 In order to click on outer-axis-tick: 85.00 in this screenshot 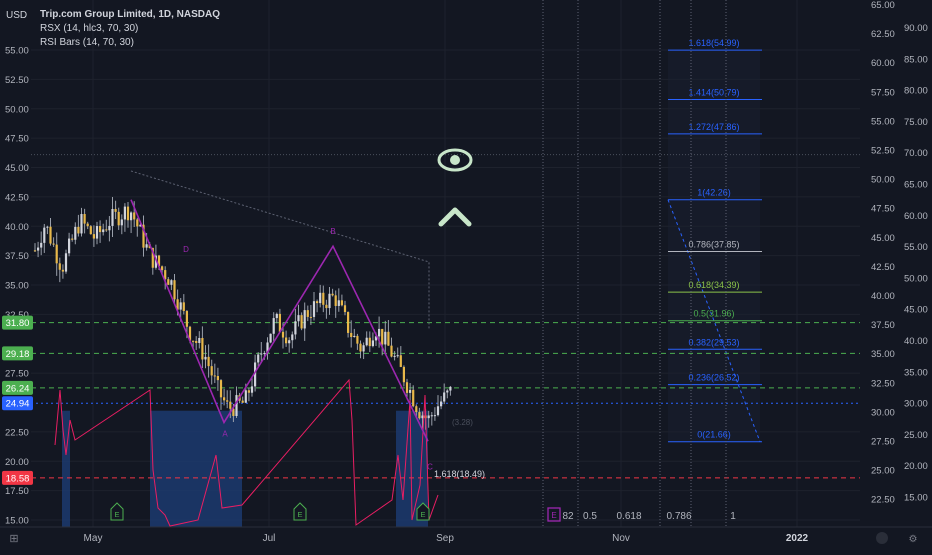, I will do `click(916, 59)`.